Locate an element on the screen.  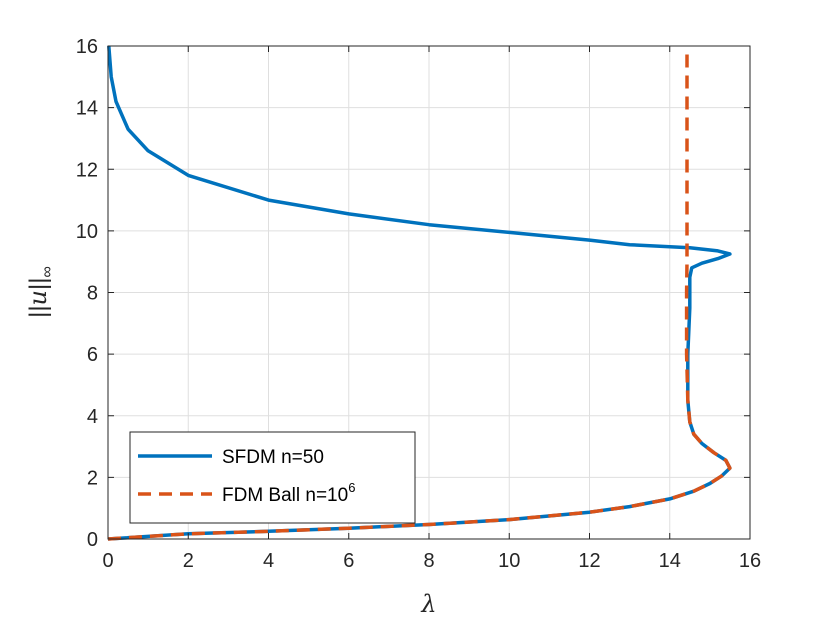
y-tick-label: 14 is located at coordinates (87, 109).